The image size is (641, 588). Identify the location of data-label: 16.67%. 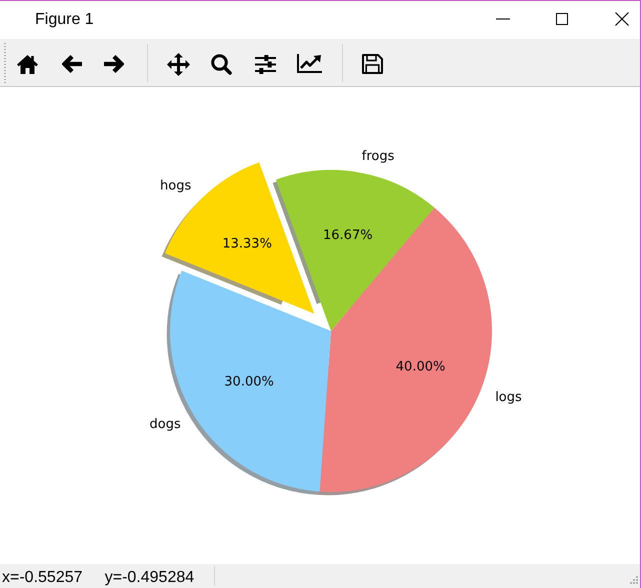
(347, 236).